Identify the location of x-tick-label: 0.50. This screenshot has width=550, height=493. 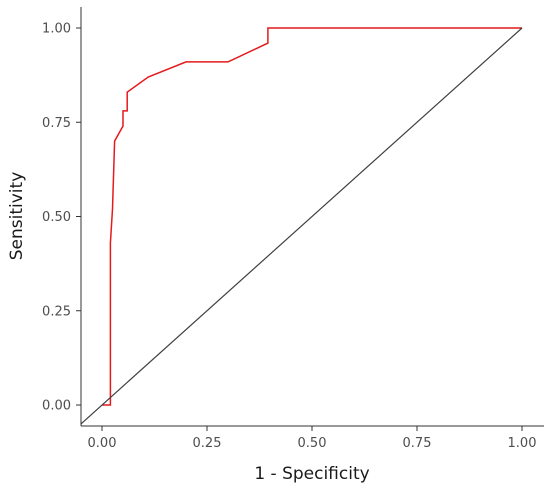
(312, 443).